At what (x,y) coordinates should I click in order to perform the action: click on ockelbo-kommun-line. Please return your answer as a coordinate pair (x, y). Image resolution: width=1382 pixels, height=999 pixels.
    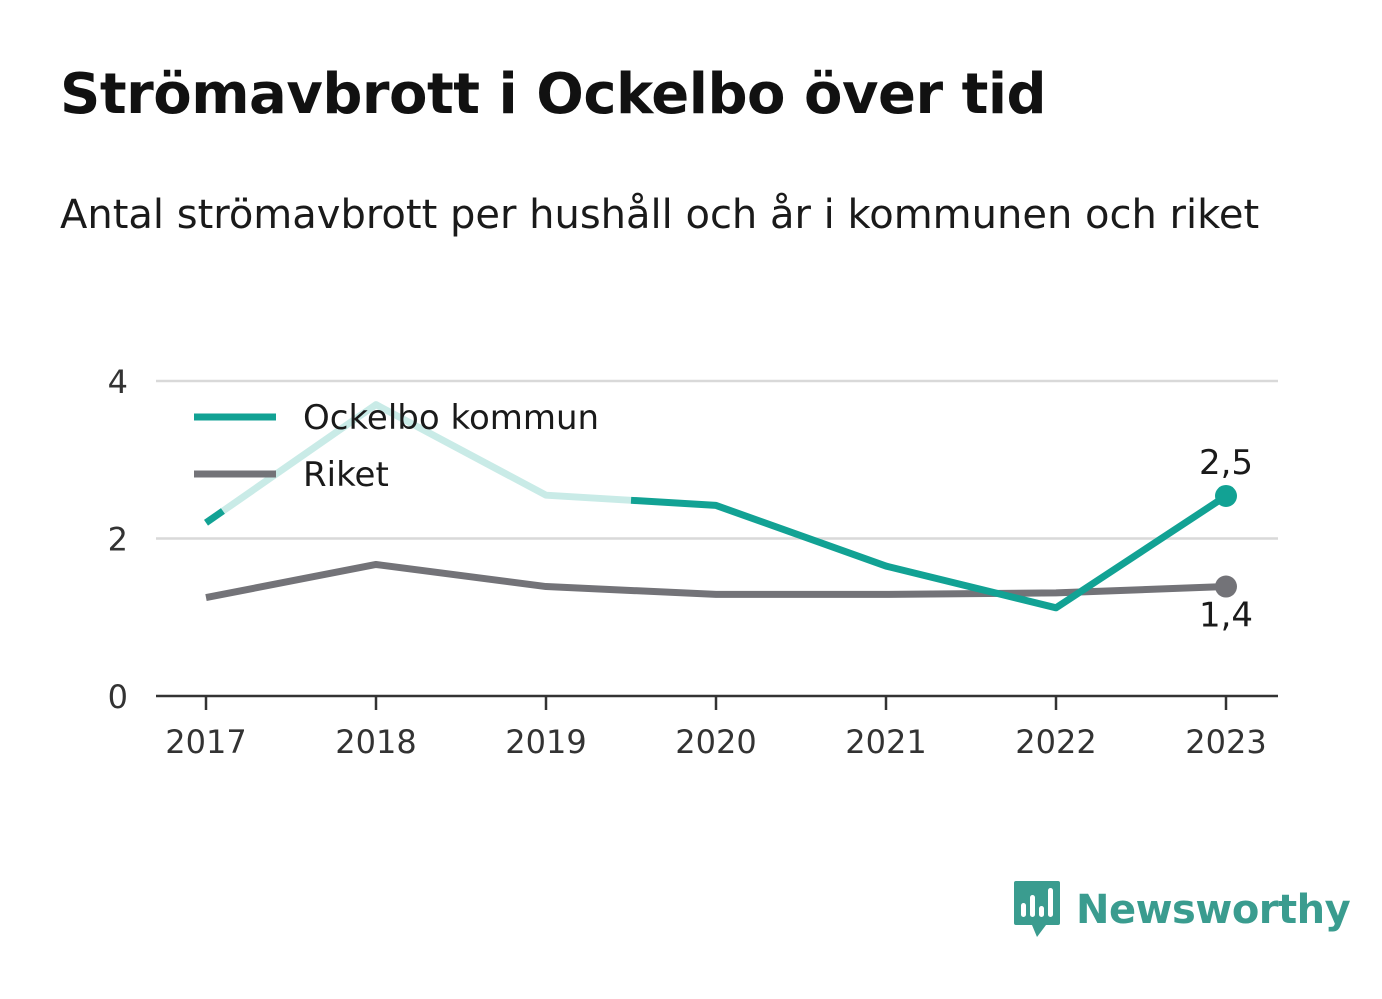
    Looking at the image, I should click on (929, 552).